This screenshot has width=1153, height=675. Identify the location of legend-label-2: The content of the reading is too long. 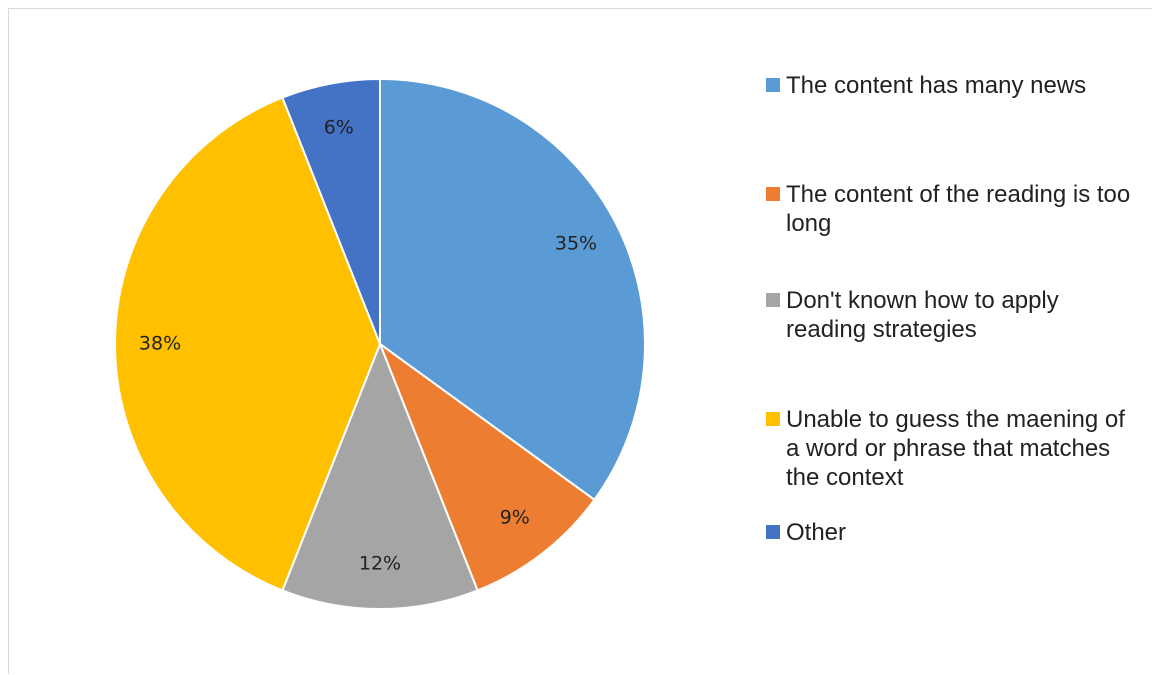
(958, 209).